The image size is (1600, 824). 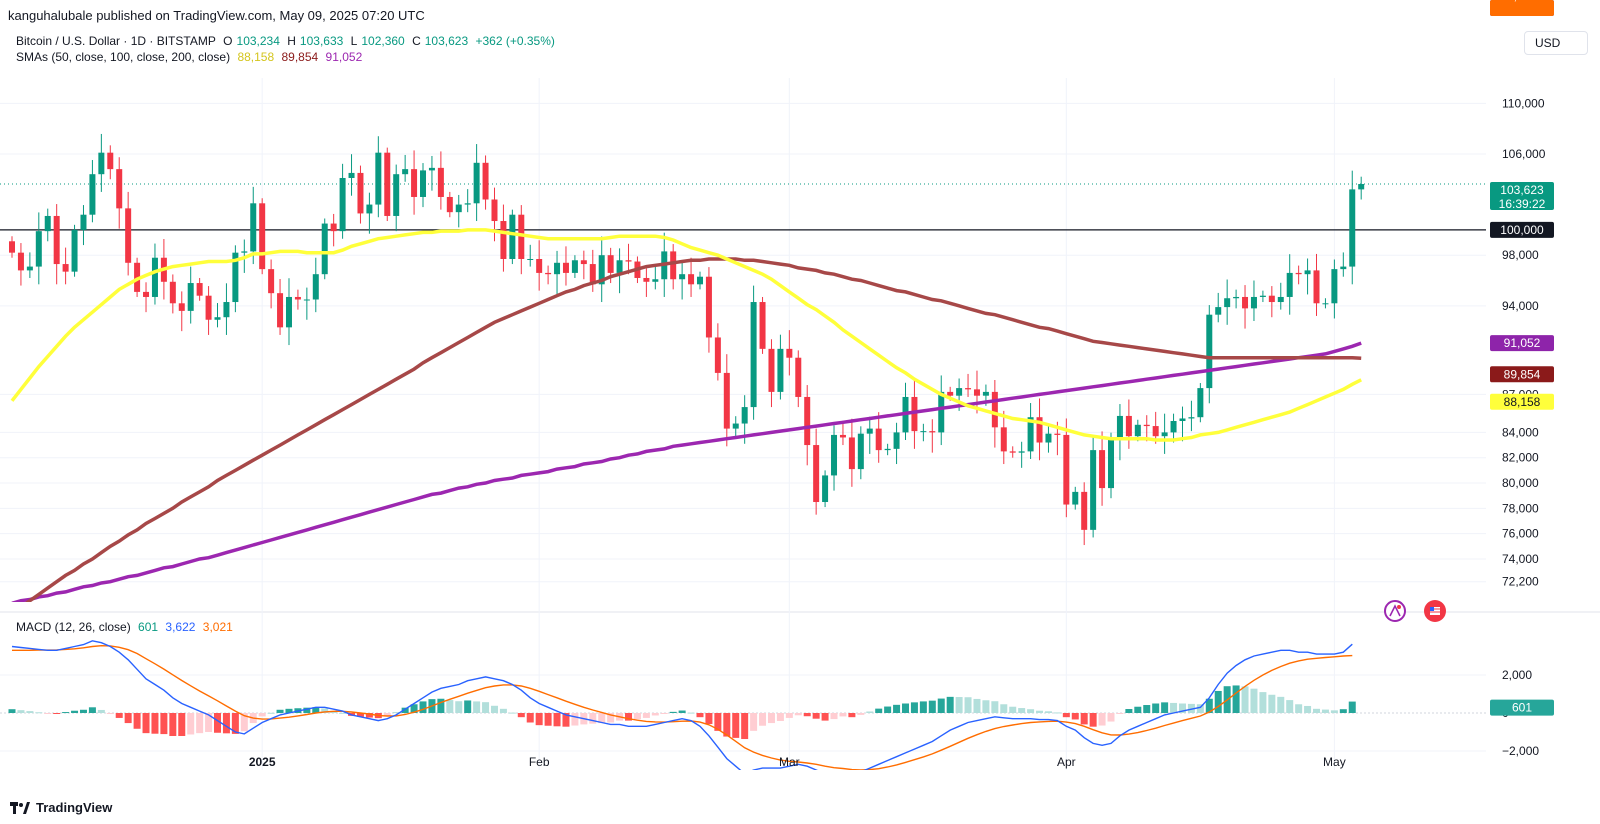 I want to click on macd-label: MACD (12, 26, close), so click(x=73, y=627).